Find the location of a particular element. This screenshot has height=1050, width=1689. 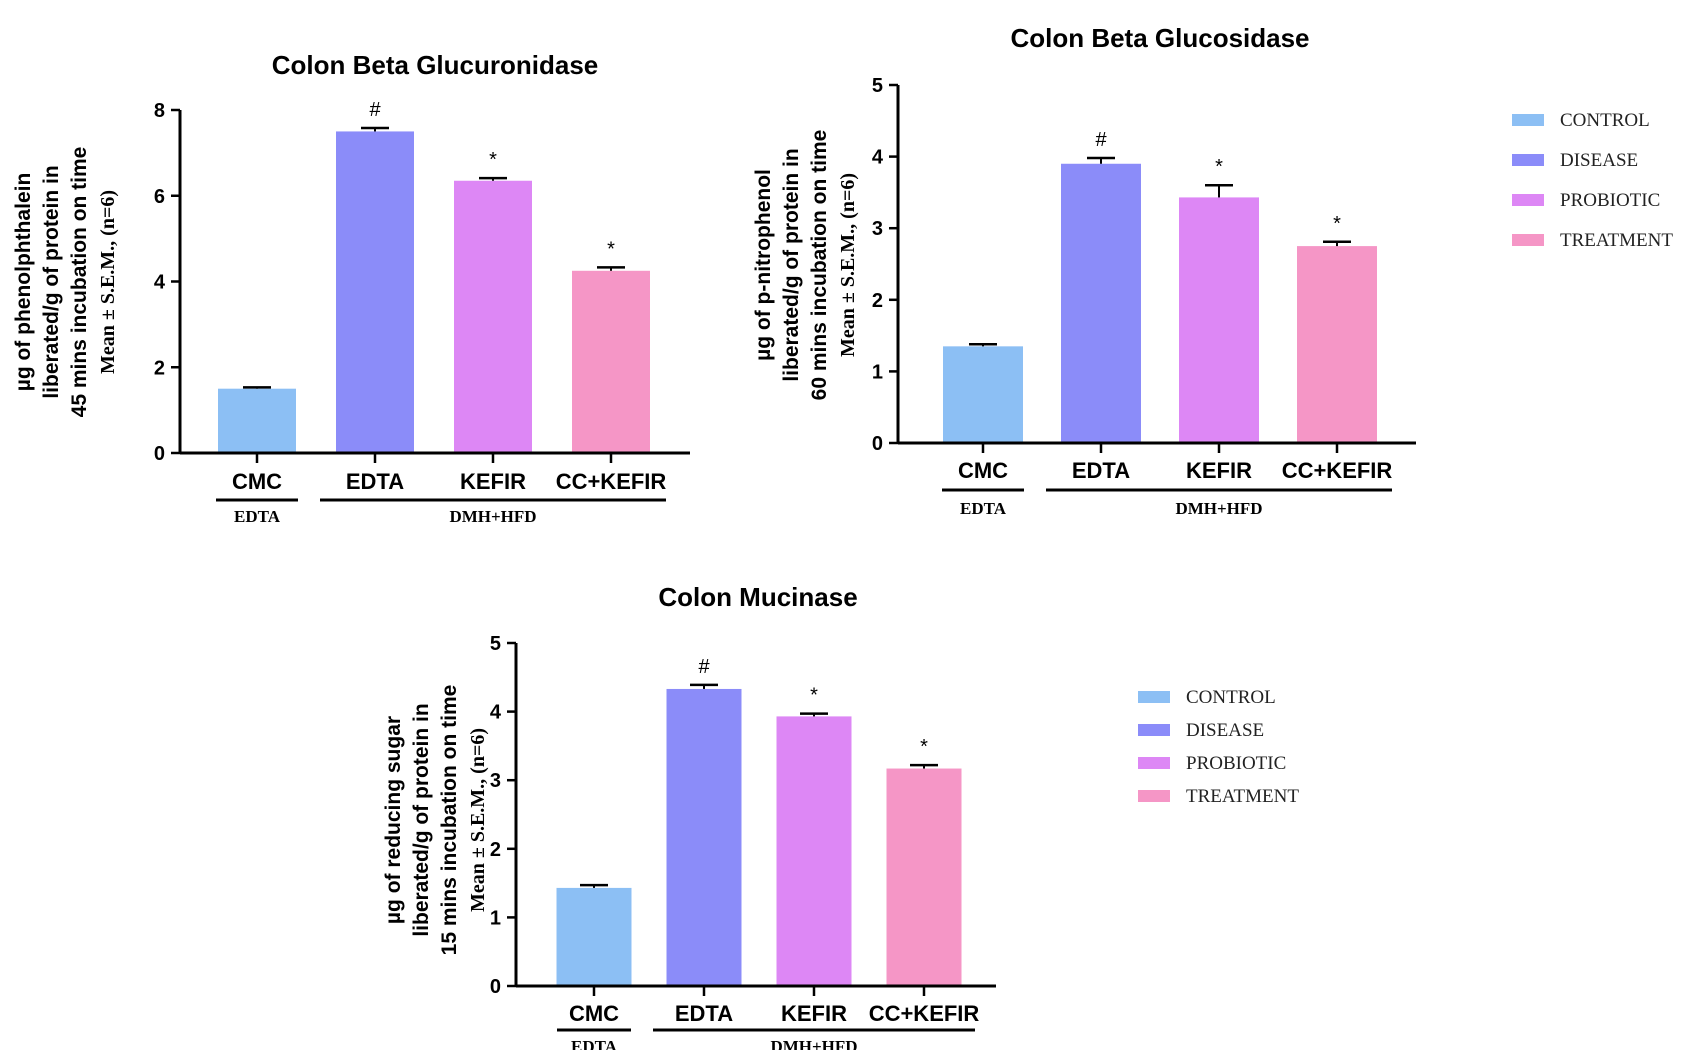

y-axis-label: µg of p-nitrophenol is located at coordinates (763, 265).